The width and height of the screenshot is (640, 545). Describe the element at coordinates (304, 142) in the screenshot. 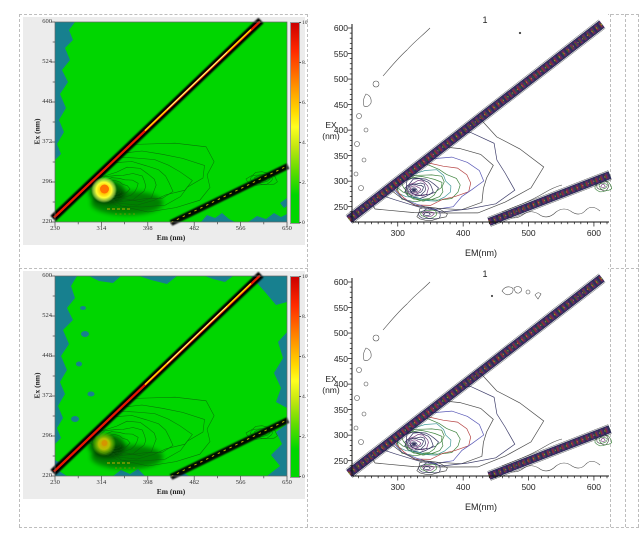

I see `colorbar-tick-label: 4.` at that location.